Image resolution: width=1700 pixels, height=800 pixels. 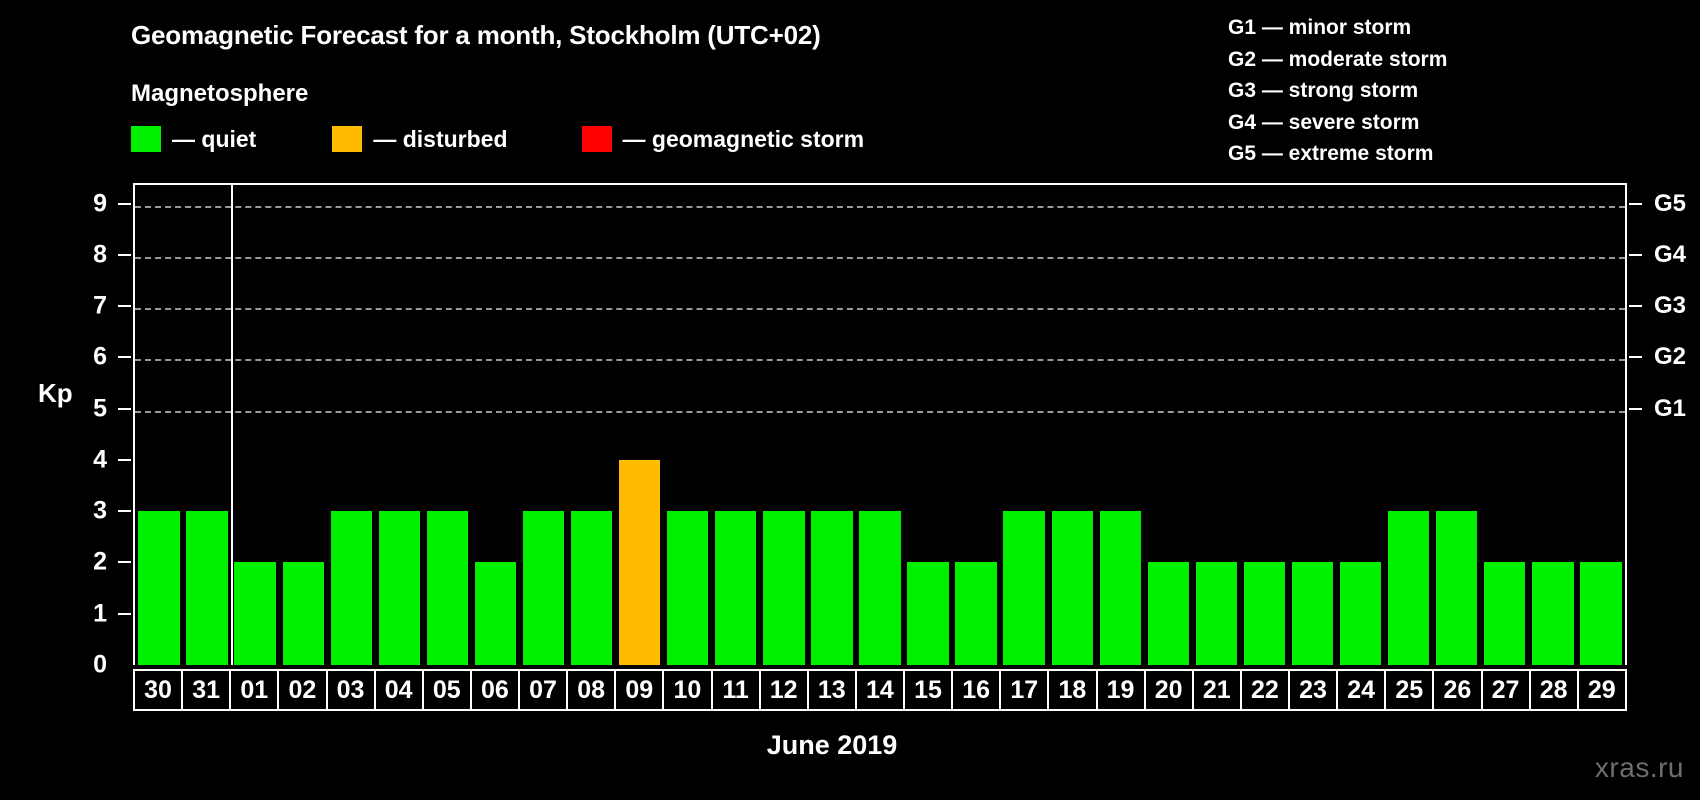 What do you see at coordinates (206, 690) in the screenshot?
I see `day-label-31: 31` at bounding box center [206, 690].